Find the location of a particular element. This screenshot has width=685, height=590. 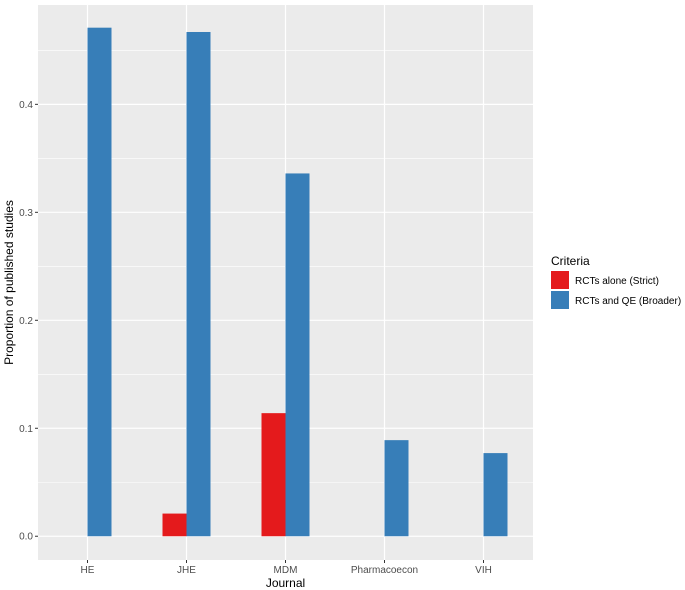

x-tick-label: MDM is located at coordinates (286, 570).